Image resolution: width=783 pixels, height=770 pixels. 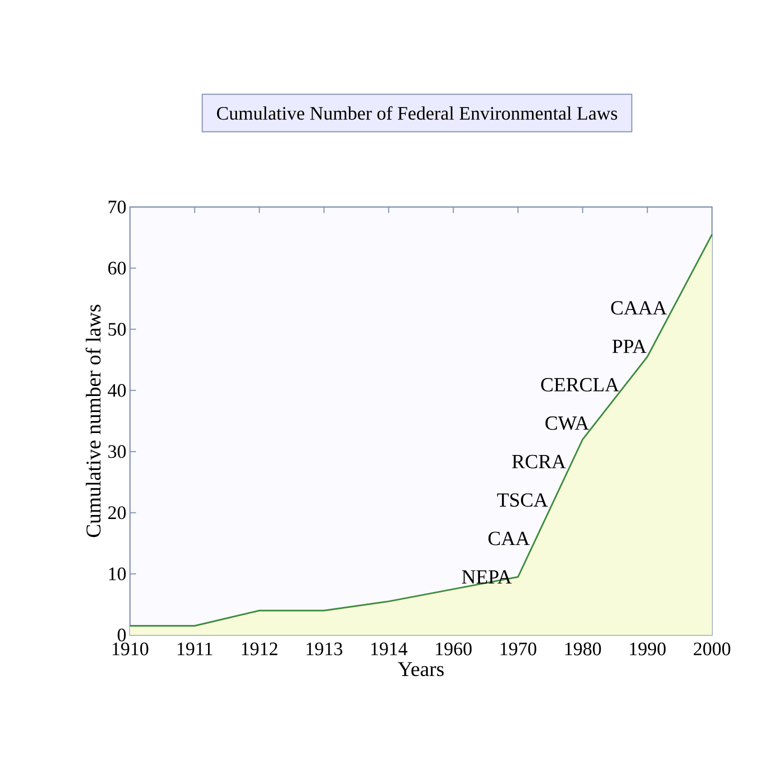 I want to click on x-tick-label: 1990, so click(x=648, y=649).